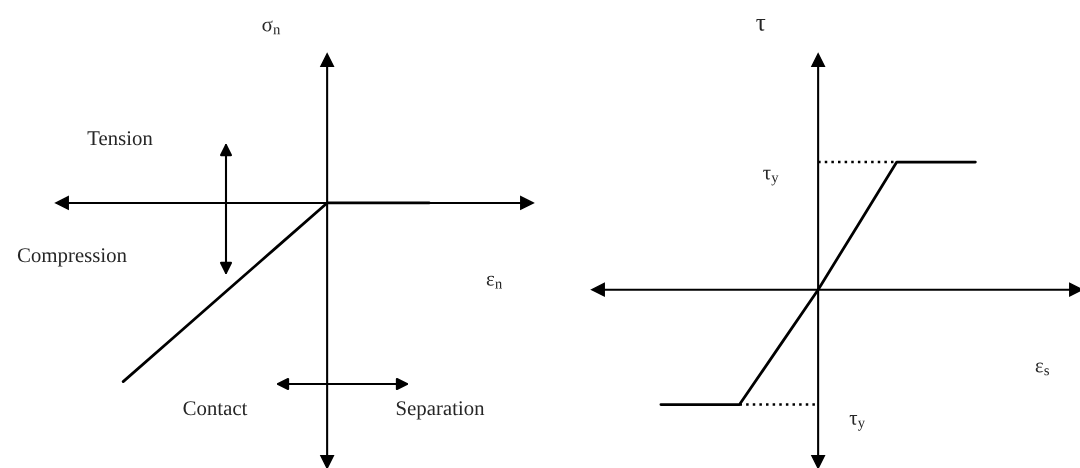 The width and height of the screenshot is (1080, 468). What do you see at coordinates (771, 177) in the screenshot?
I see `annotation: τ$_{y}$` at bounding box center [771, 177].